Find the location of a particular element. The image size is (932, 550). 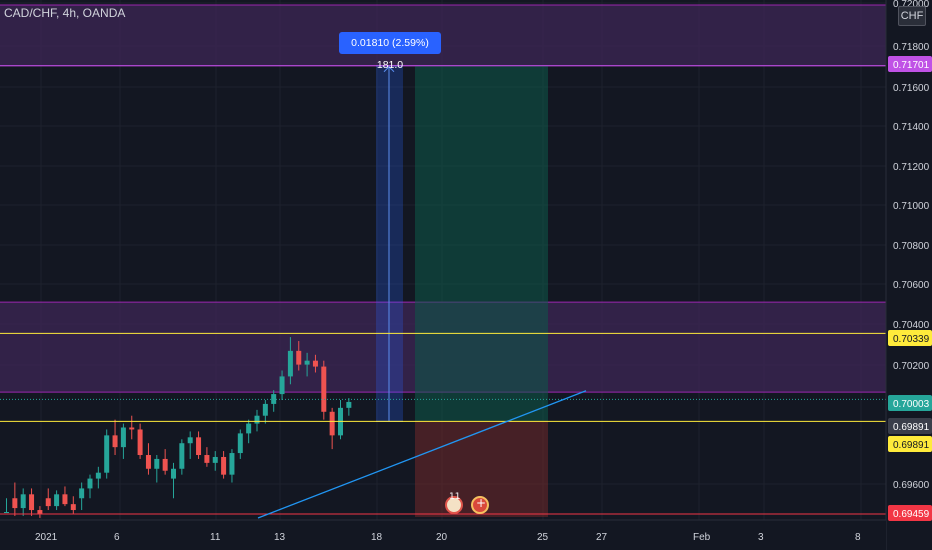

time-tick-label: 2021 is located at coordinates (46, 537).